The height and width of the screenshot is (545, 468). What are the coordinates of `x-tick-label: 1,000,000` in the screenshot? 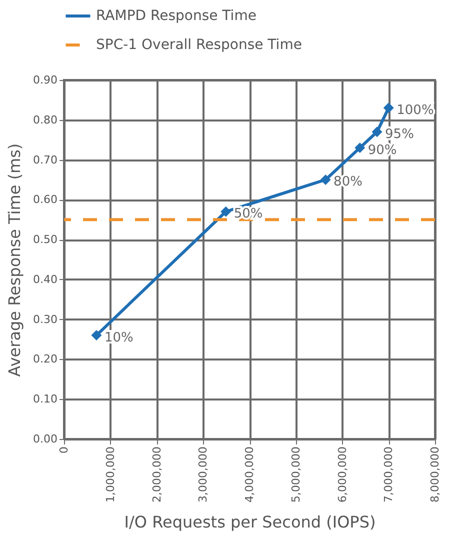 It's located at (110, 474).